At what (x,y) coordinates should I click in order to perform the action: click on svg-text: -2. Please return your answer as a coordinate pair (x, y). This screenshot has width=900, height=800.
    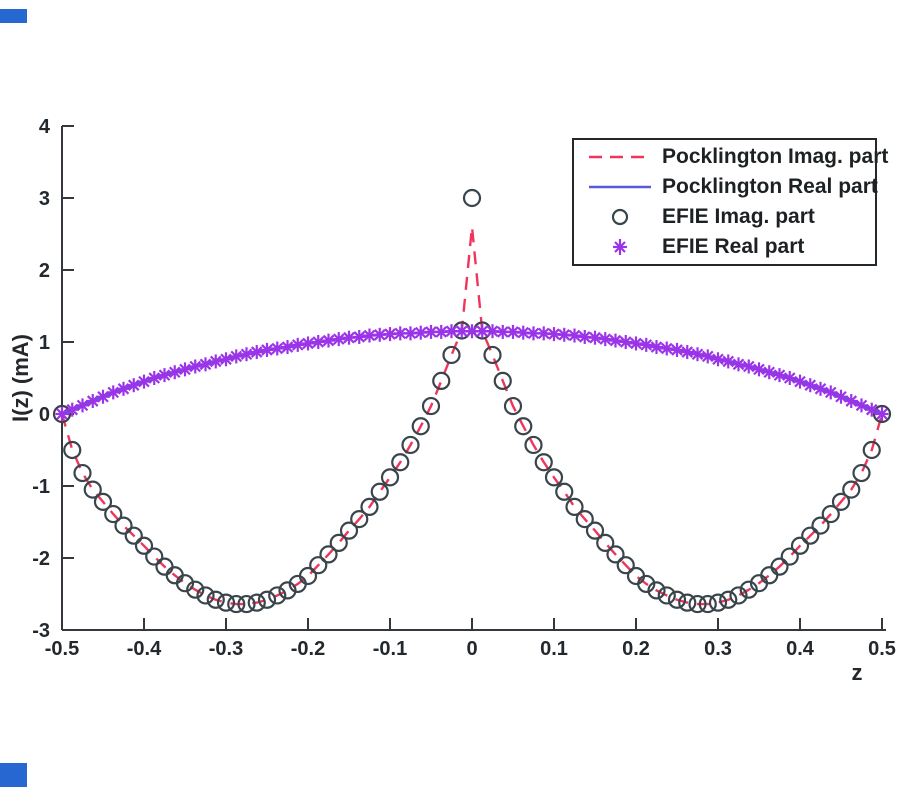
    Looking at the image, I should click on (41, 559).